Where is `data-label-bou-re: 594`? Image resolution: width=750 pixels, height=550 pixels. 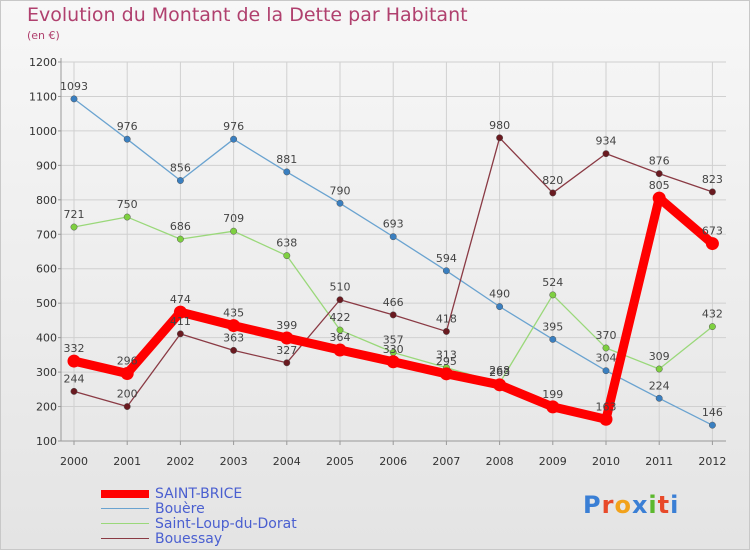 data-label-bou-re: 594 is located at coordinates (446, 258).